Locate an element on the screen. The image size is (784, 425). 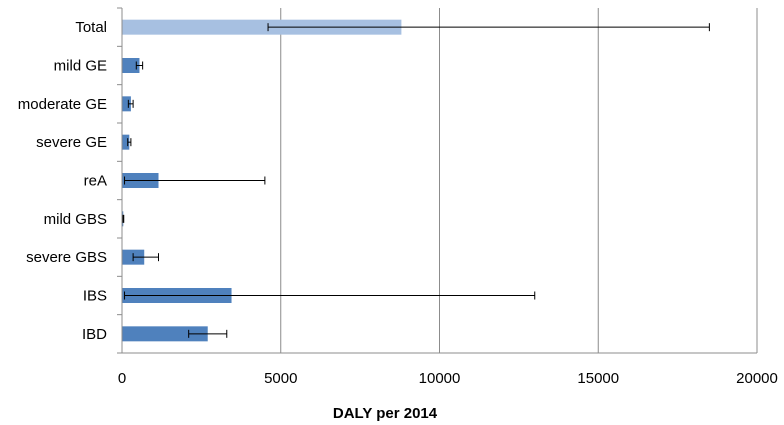
x-tick-label-15000: 15000 is located at coordinates (598, 378).